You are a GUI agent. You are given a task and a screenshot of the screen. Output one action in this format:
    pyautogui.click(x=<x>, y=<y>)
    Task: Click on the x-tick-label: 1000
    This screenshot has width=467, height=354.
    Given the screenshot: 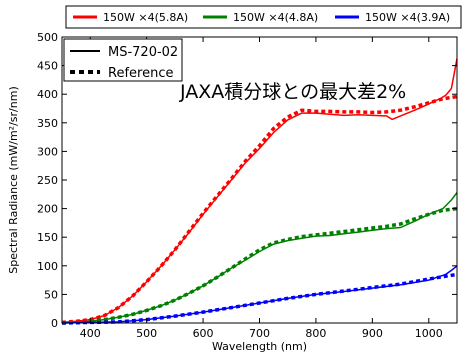 What is the action you would take?
    pyautogui.click(x=429, y=333)
    